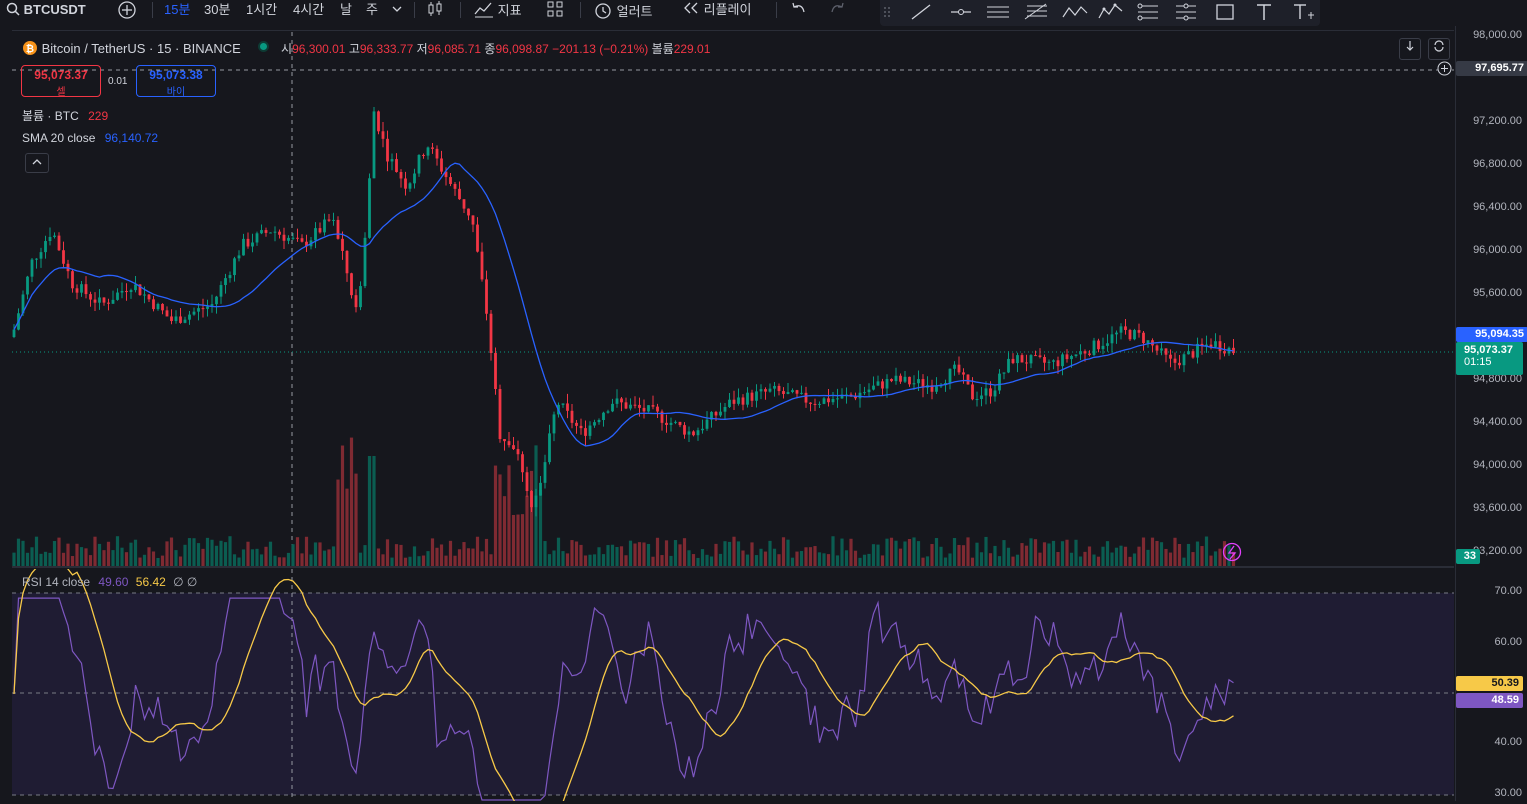  What do you see at coordinates (1035, 12) in the screenshot?
I see `fib-icon` at bounding box center [1035, 12].